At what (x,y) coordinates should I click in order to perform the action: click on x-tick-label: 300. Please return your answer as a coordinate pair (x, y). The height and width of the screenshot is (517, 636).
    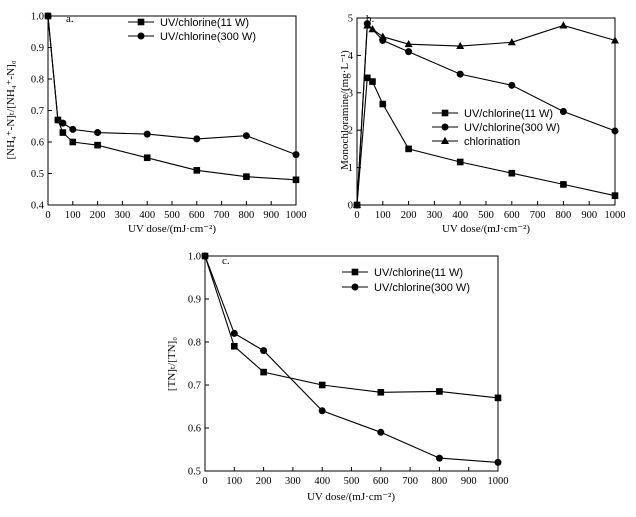
    Looking at the image, I should click on (123, 215).